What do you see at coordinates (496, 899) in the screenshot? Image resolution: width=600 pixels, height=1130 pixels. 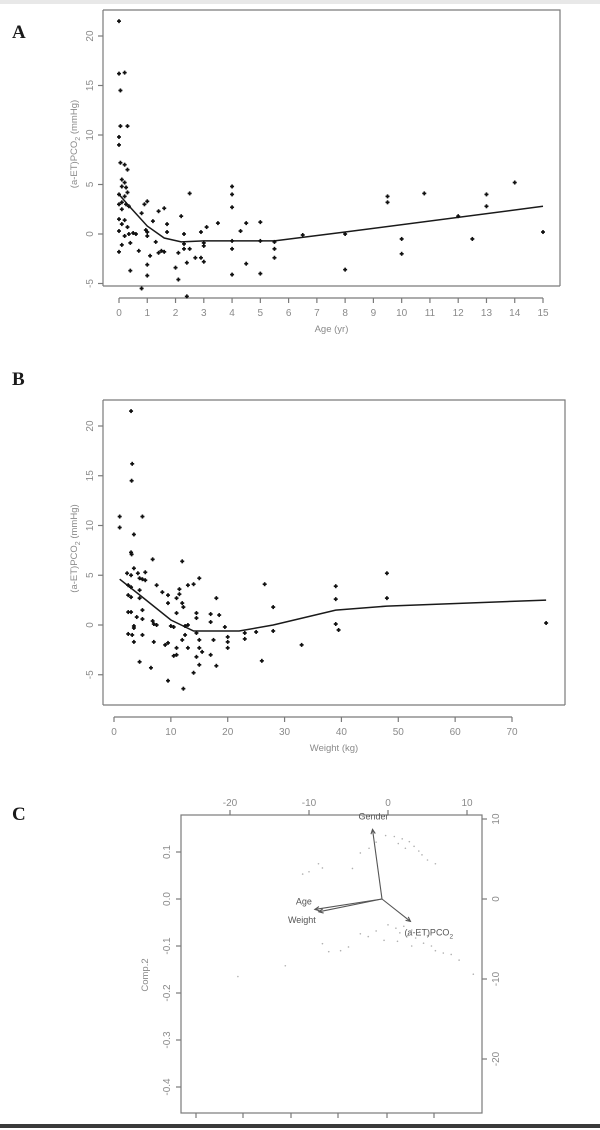 I see `y-tick-label-right: 0` at bounding box center [496, 899].